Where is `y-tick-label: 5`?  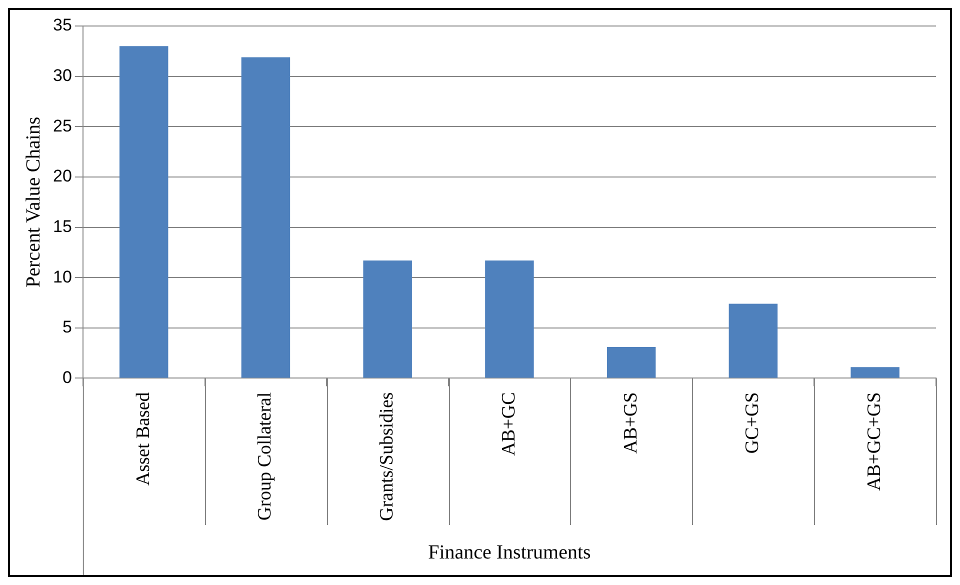 y-tick-label: 5 is located at coordinates (67, 327).